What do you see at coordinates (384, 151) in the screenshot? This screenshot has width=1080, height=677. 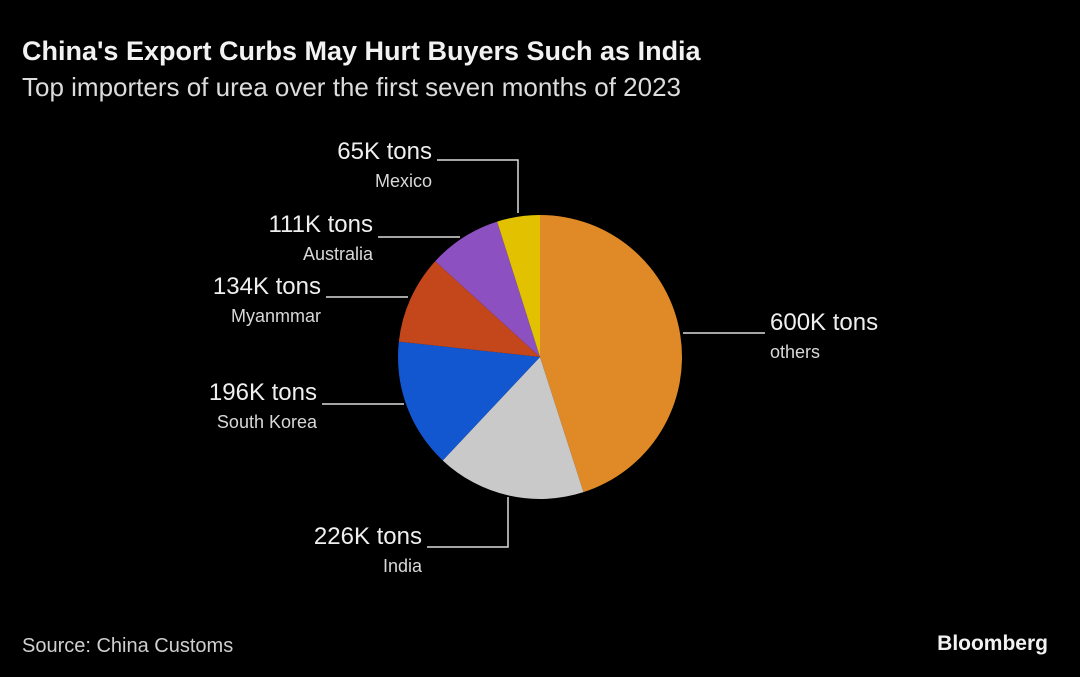 I see `value-label: 65K tons` at bounding box center [384, 151].